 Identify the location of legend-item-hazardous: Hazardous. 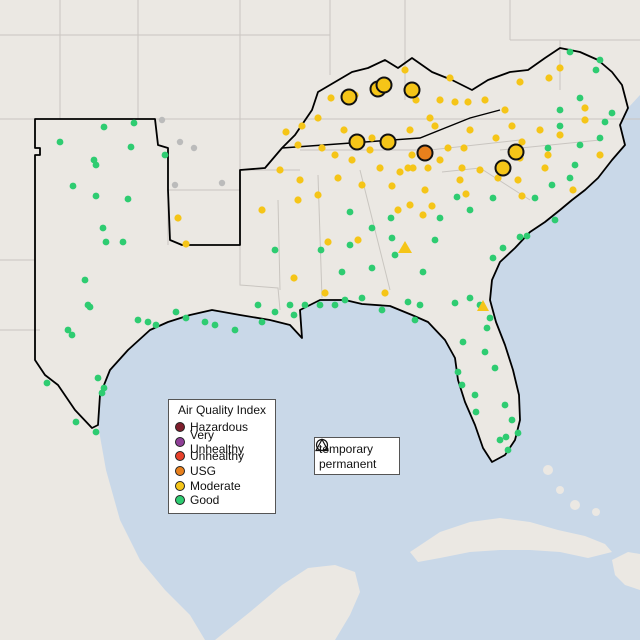
(222, 427).